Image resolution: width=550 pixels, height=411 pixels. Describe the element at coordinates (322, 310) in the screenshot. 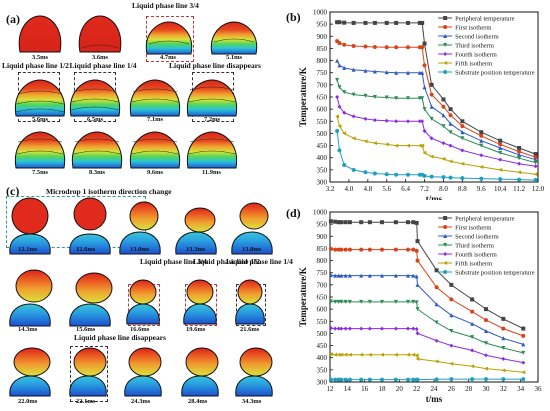

I see `y-tick-label: 600` at that location.